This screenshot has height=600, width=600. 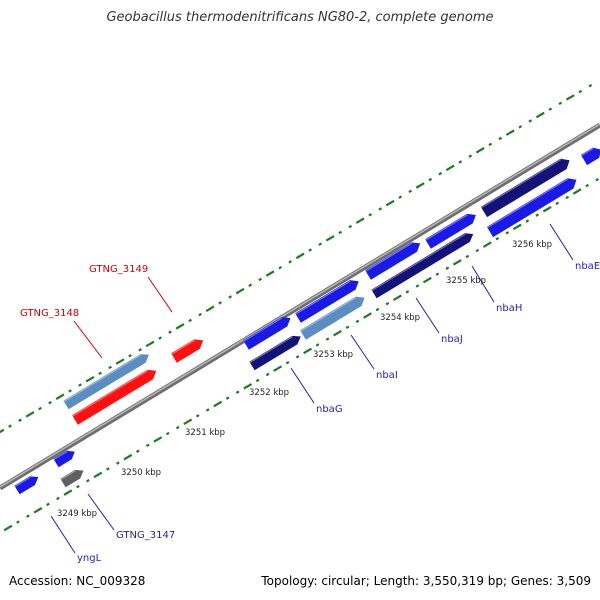 I want to click on gene-label: yngL, so click(x=89, y=558).